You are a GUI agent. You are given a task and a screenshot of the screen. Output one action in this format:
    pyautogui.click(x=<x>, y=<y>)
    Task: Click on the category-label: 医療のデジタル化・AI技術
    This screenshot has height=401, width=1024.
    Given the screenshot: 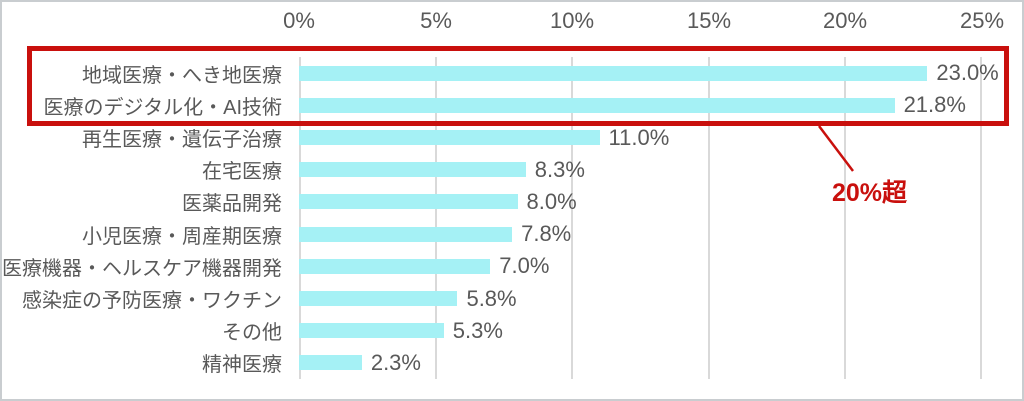 What is the action you would take?
    pyautogui.click(x=163, y=107)
    